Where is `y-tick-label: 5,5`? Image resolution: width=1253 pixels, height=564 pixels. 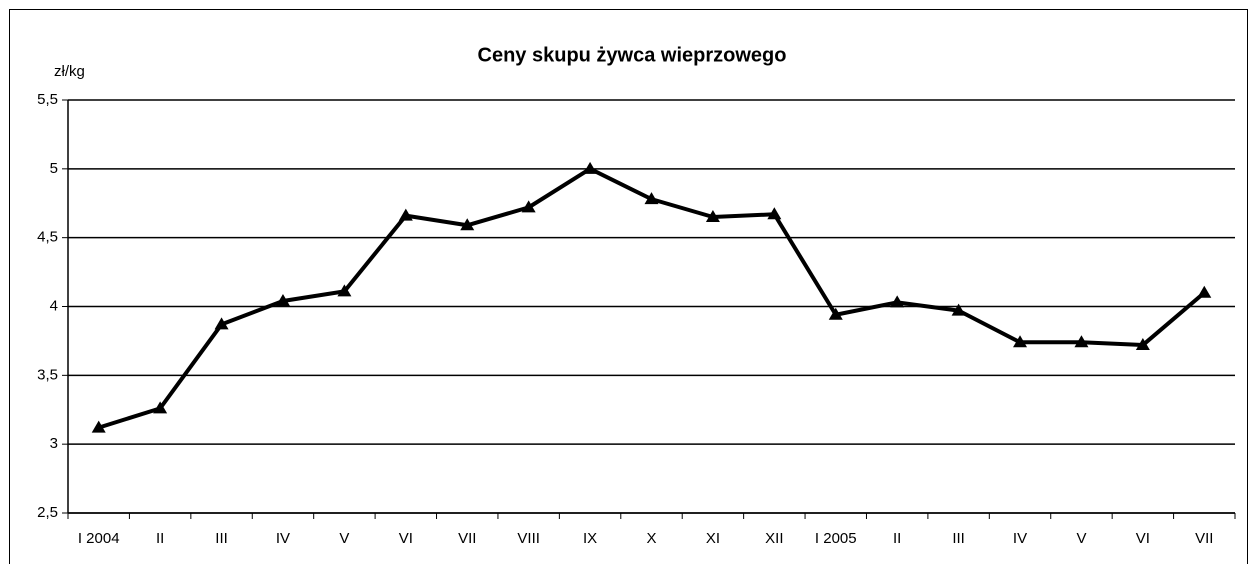
y-tick-label: 5,5 is located at coordinates (47, 99).